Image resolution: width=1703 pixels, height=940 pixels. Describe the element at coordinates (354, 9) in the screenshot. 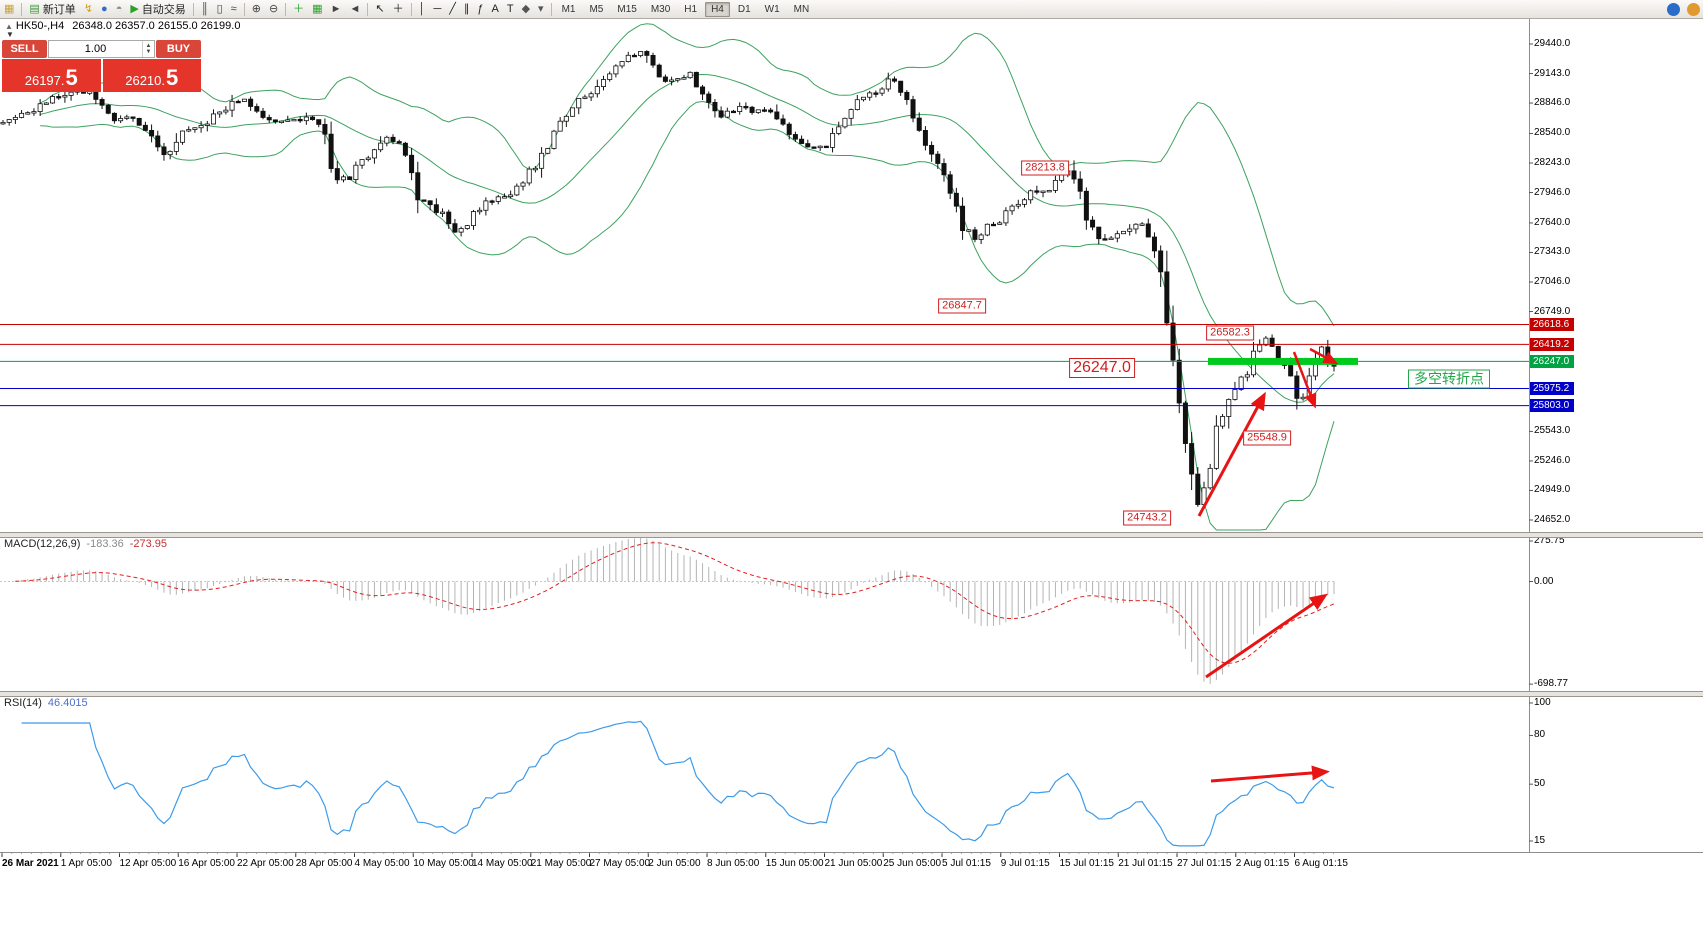

I see `chart-shift-icon: ◄` at that location.